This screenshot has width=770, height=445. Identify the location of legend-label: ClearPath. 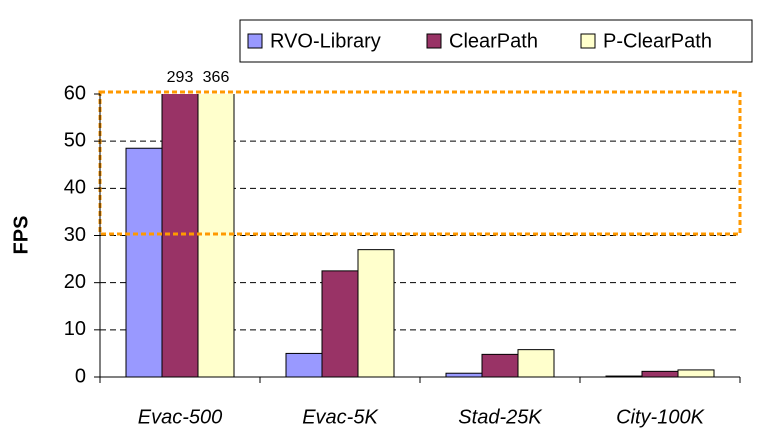
(493, 41).